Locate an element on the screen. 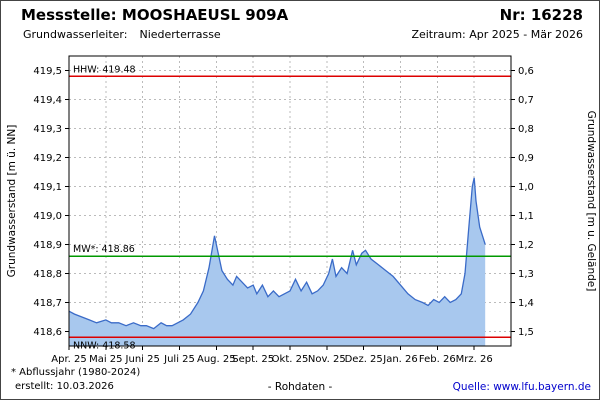  svg-text: Apr. 25 is located at coordinates (68, 359).